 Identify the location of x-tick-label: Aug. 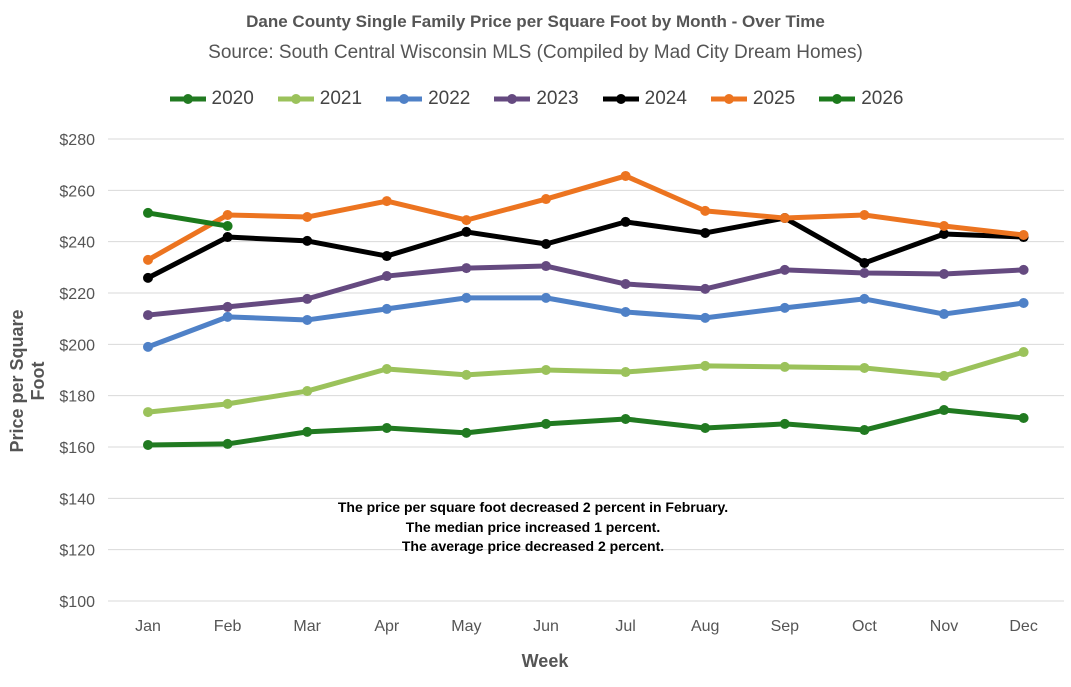
(705, 626).